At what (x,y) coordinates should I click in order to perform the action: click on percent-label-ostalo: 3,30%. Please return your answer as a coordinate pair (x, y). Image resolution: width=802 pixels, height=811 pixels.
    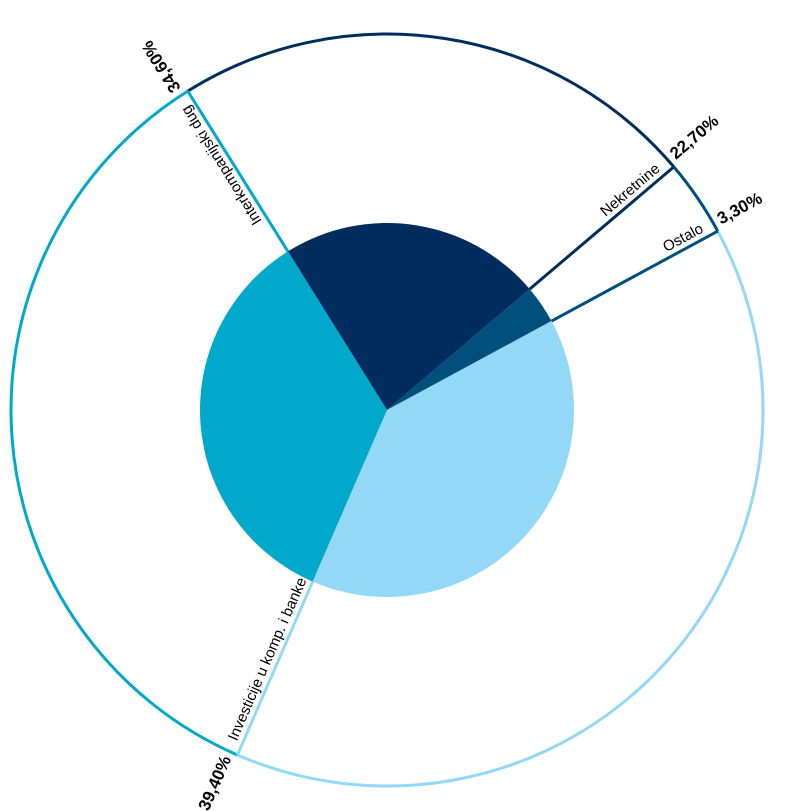
    Looking at the image, I should click on (739, 209).